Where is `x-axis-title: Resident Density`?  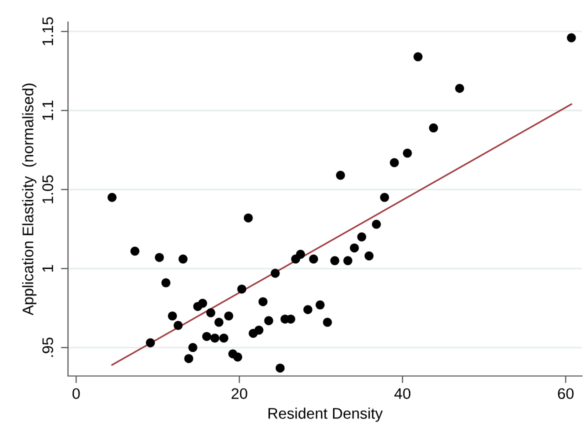 x-axis-title: Resident Density is located at coordinates (325, 415).